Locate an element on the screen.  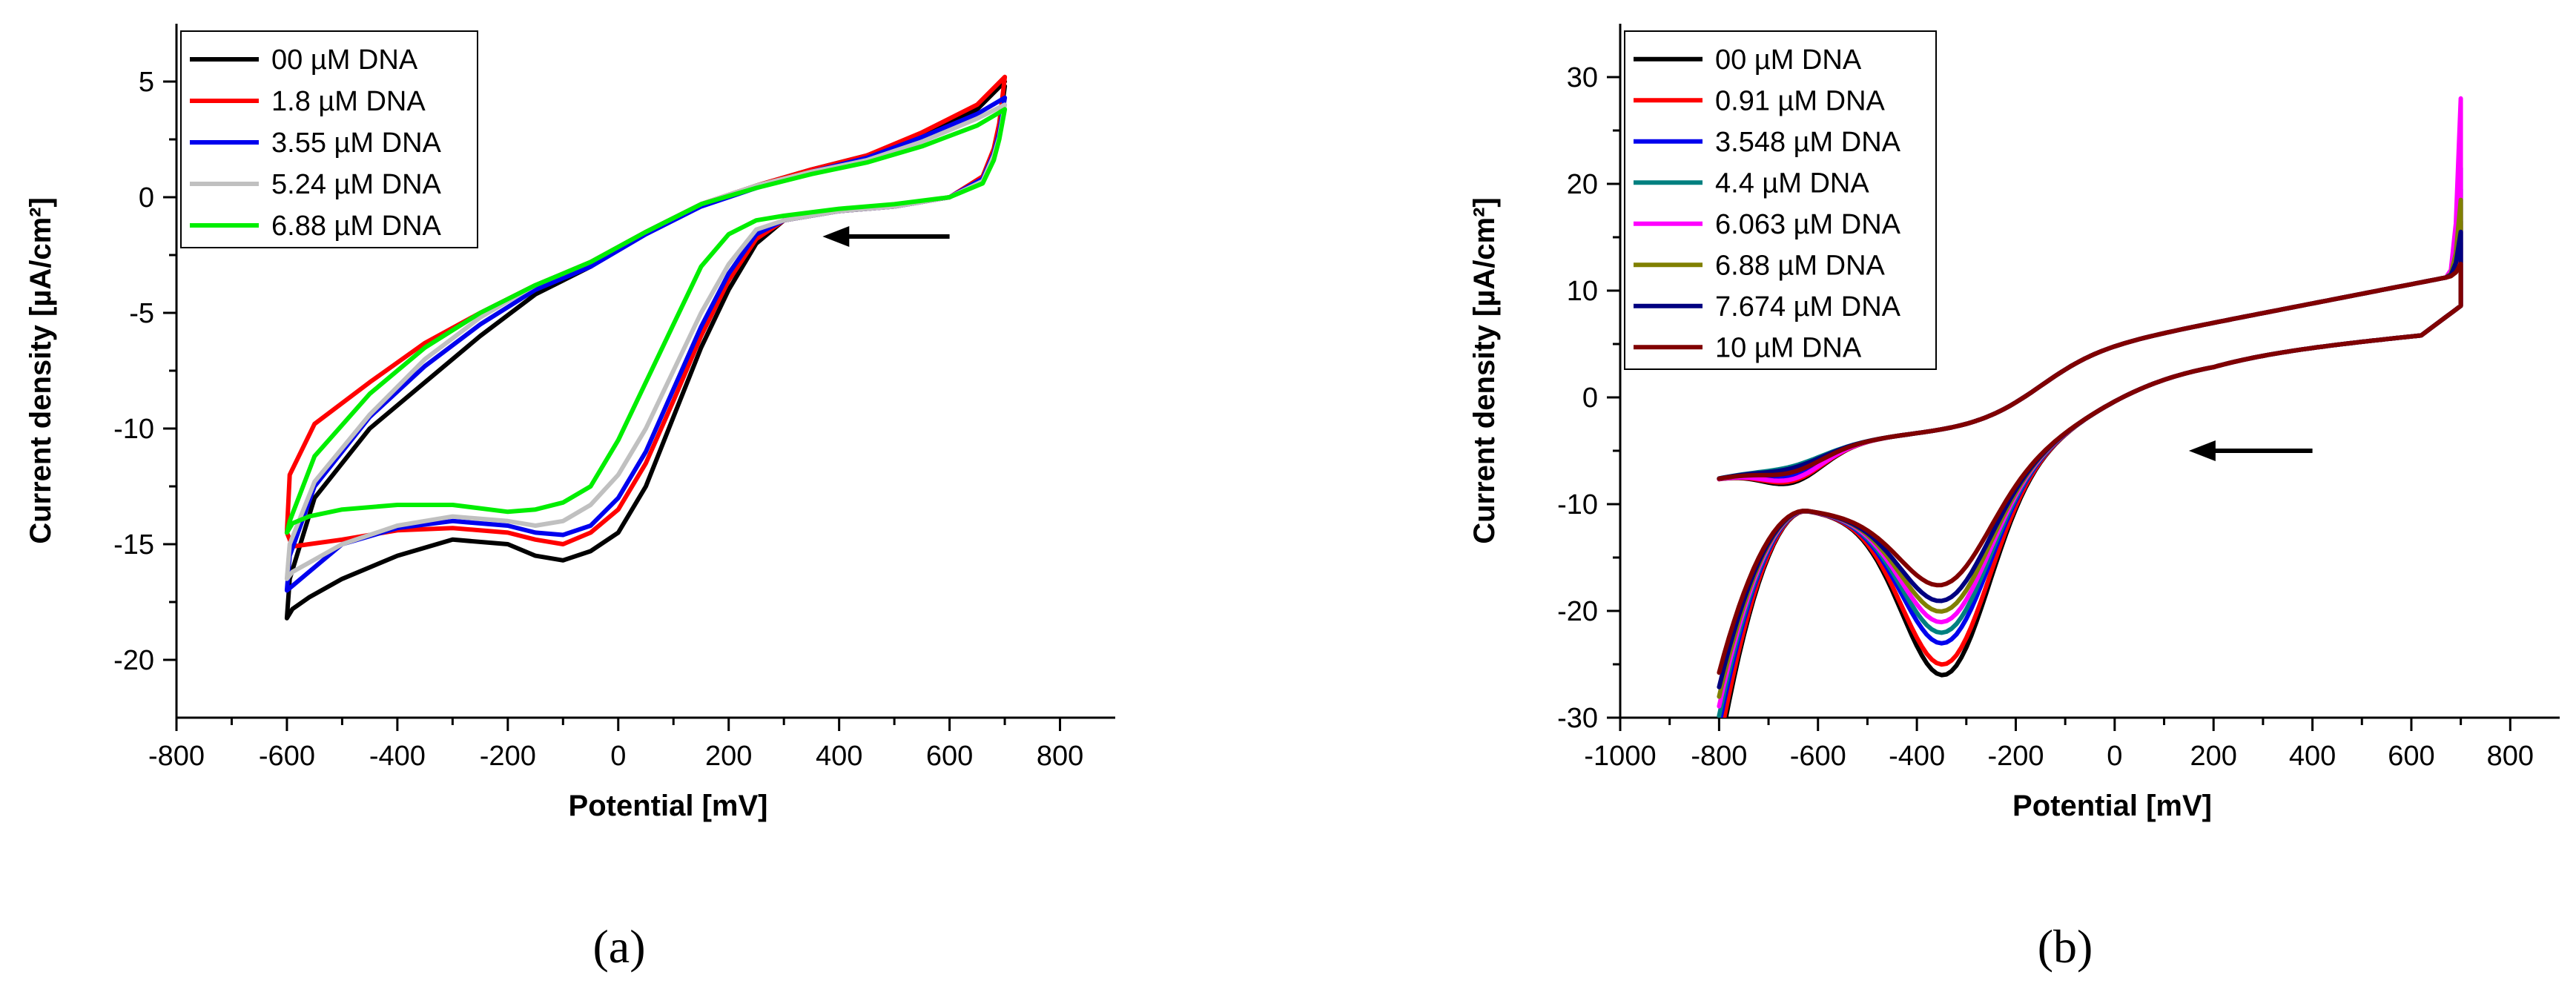
legend-entry: 3.55 µM DNA is located at coordinates (356, 143).